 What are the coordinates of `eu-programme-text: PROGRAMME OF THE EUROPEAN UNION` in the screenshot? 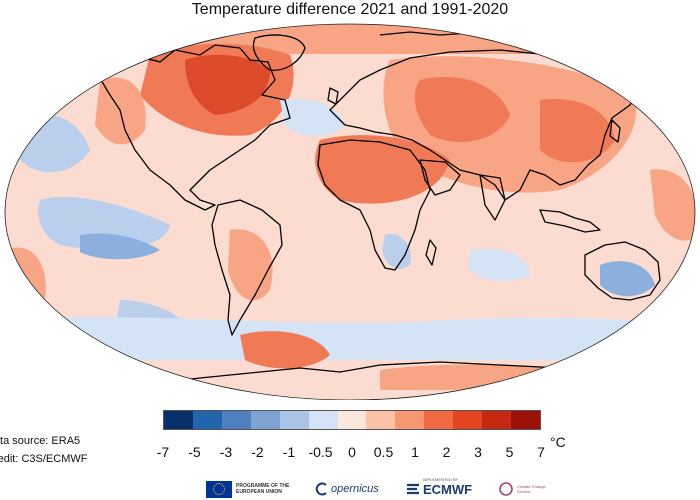 It's located at (263, 489).